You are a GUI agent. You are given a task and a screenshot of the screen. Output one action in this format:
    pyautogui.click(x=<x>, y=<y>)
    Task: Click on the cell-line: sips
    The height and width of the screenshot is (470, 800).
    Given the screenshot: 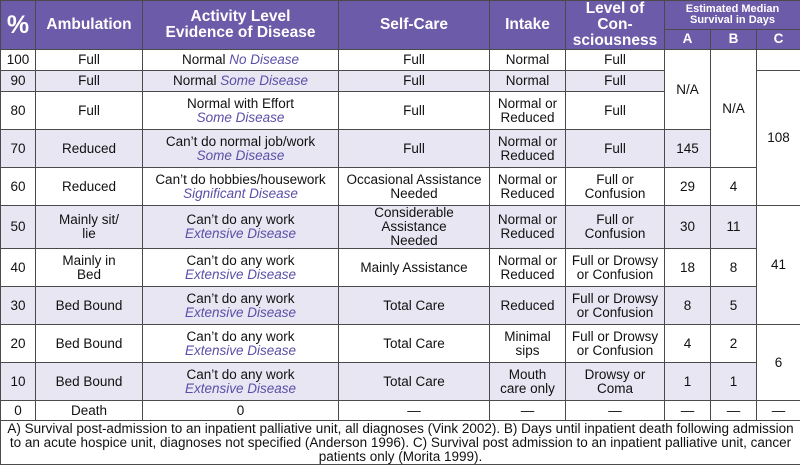 What is the action you would take?
    pyautogui.click(x=527, y=350)
    